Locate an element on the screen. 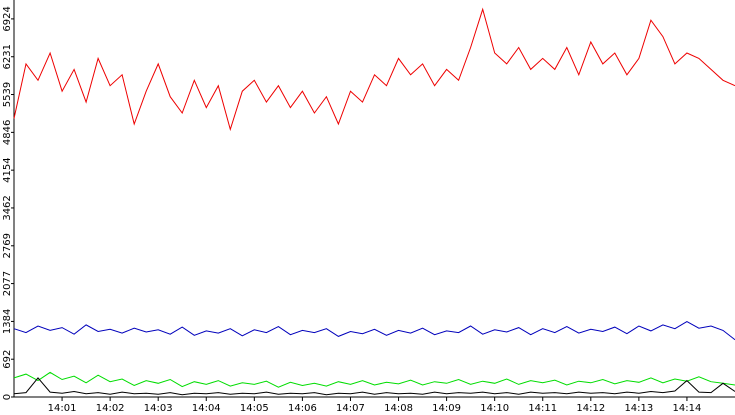 The height and width of the screenshot is (415, 735). x-tick-label: 14:09 is located at coordinates (446, 408).